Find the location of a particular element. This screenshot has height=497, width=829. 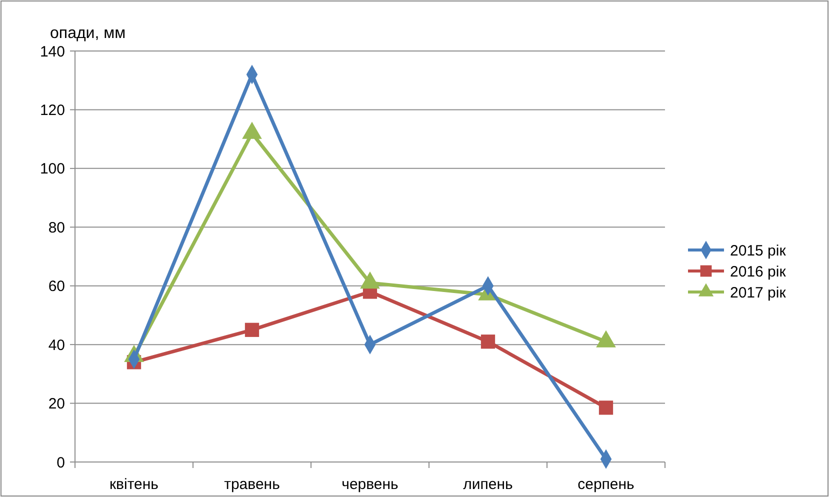

legend-label: 2017 рік is located at coordinates (758, 293).